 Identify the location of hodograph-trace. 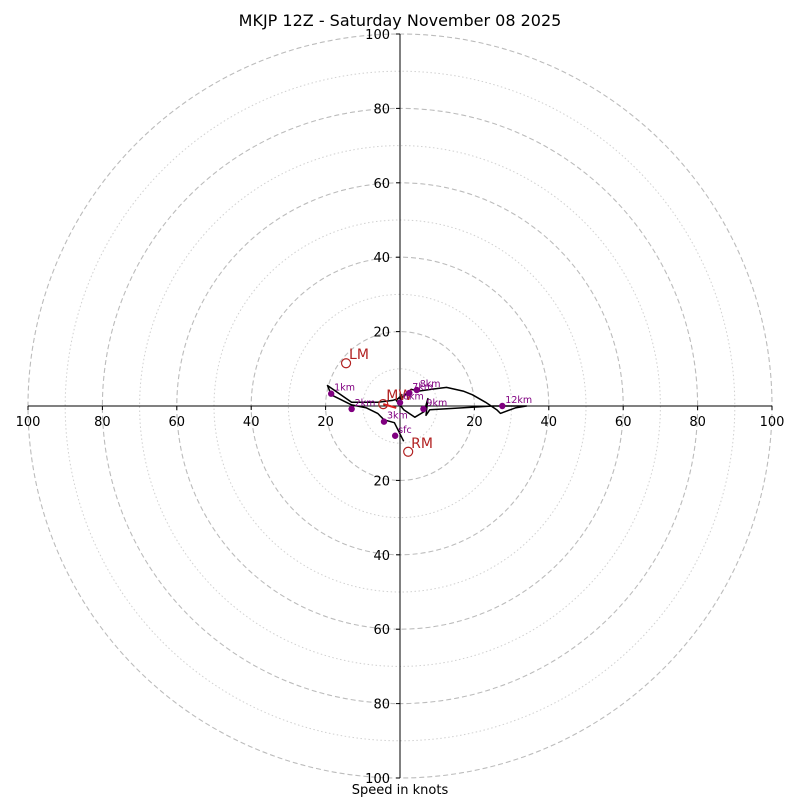
(427, 413).